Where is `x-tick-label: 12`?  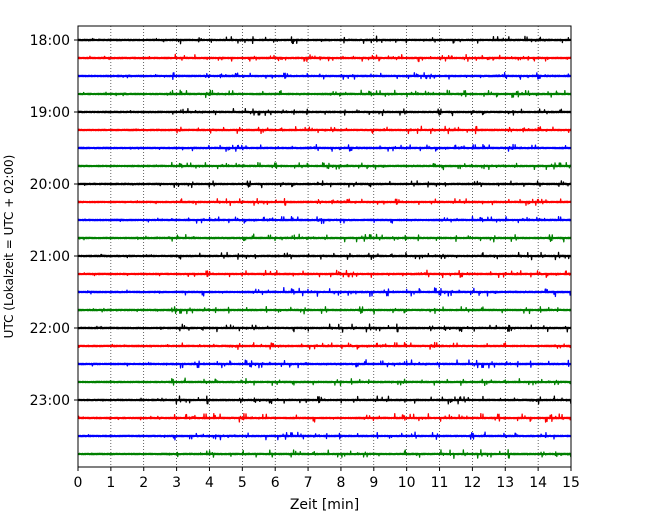
x-tick-label: 12 is located at coordinates (472, 483).